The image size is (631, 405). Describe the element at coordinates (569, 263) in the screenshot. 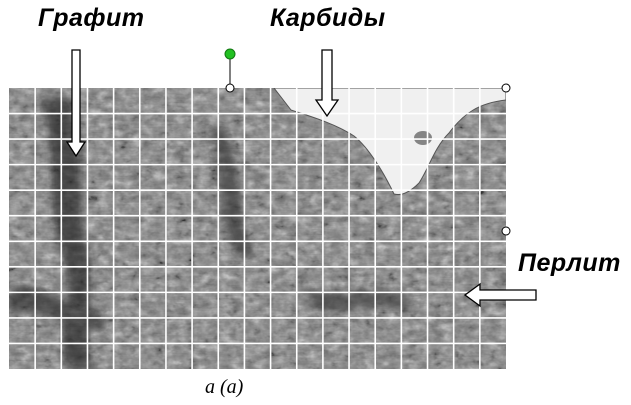

I see `pearlite-label: Перлит` at that location.